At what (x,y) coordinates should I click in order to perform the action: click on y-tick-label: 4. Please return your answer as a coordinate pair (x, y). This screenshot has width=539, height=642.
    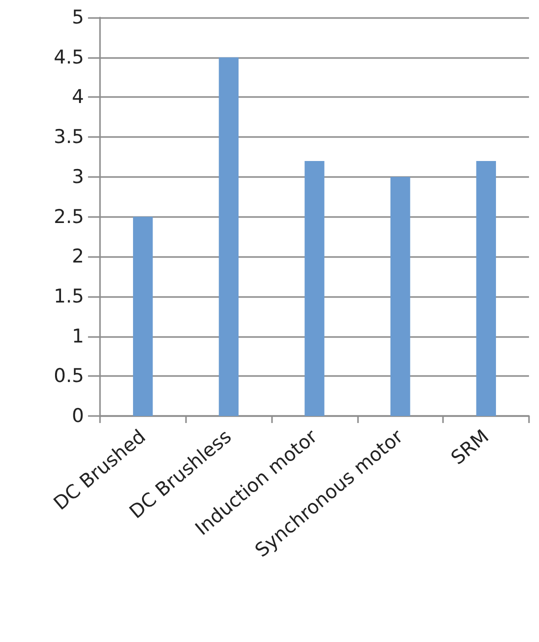
    Looking at the image, I should click on (78, 97).